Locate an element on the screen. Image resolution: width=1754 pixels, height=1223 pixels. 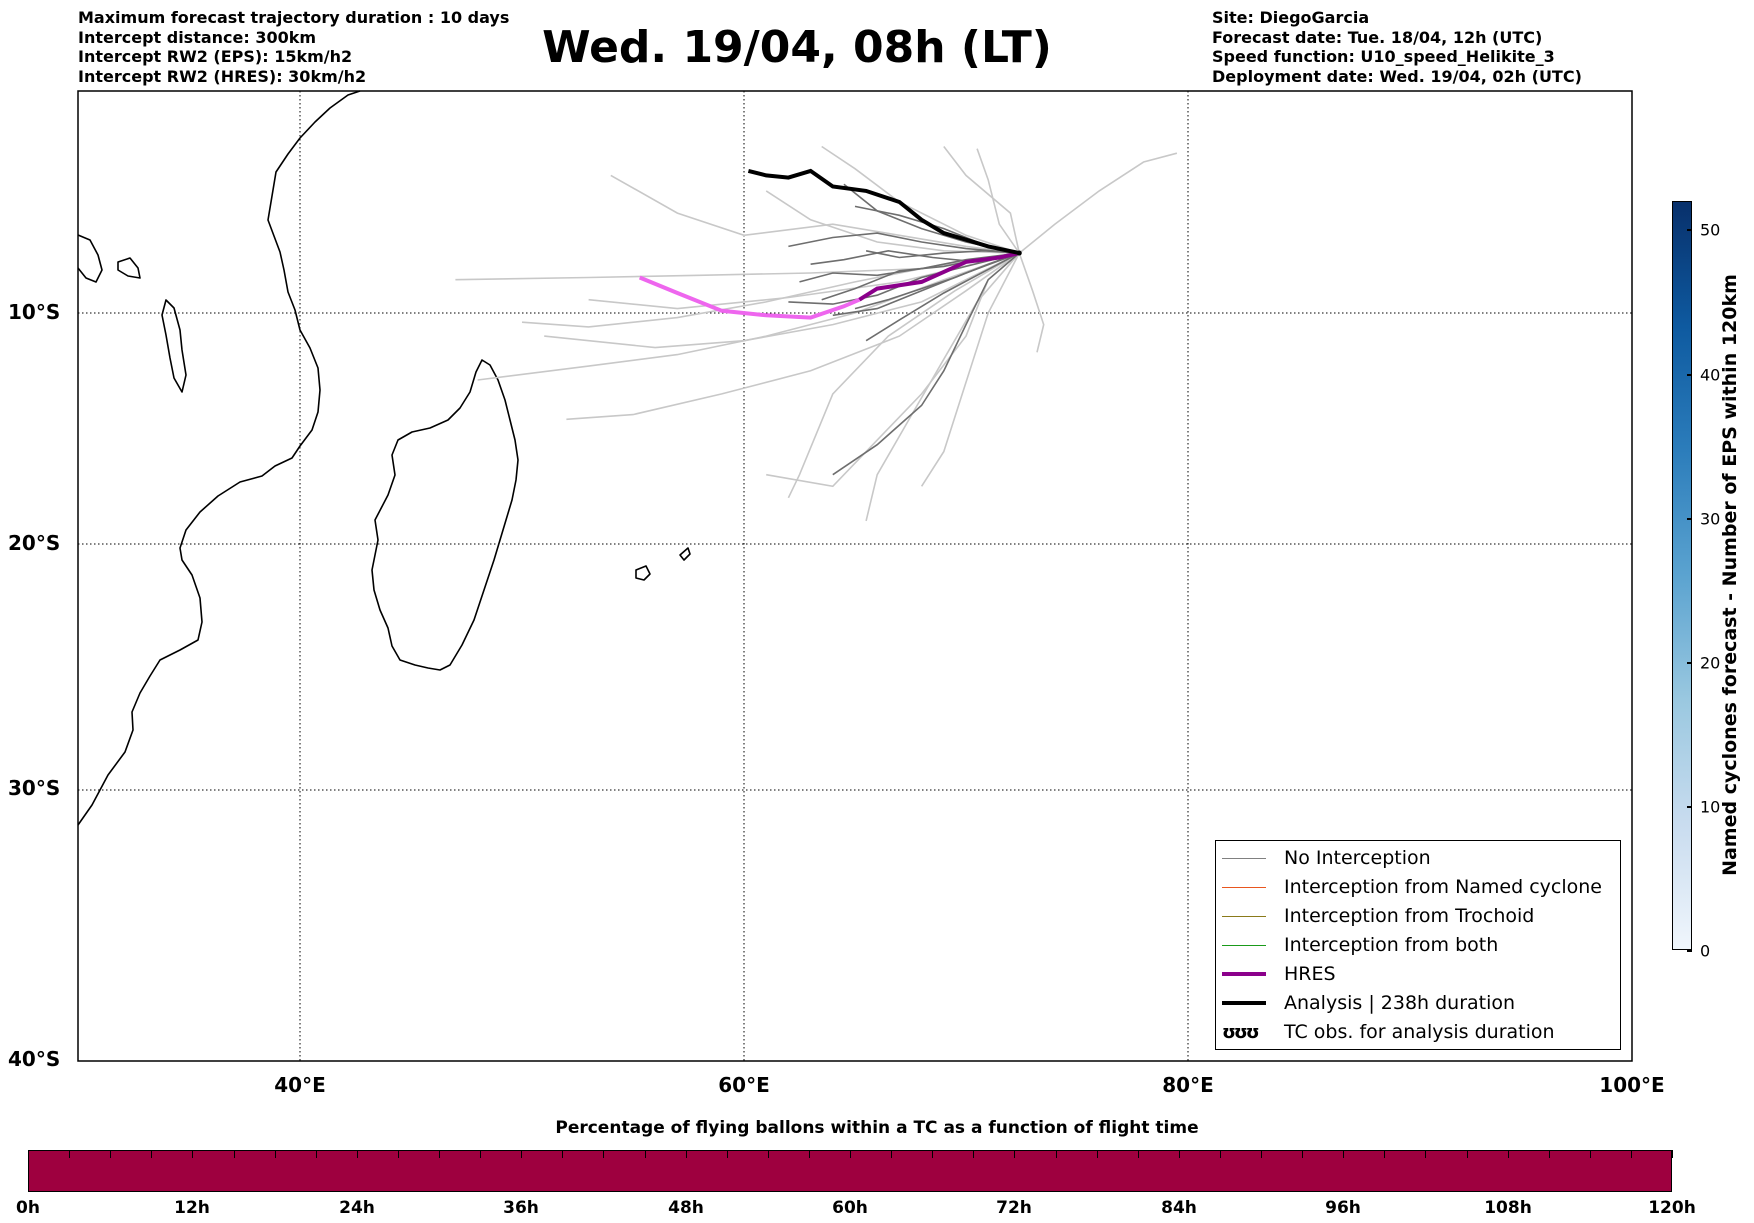
flight-time-label: 36h is located at coordinates (521, 1208).